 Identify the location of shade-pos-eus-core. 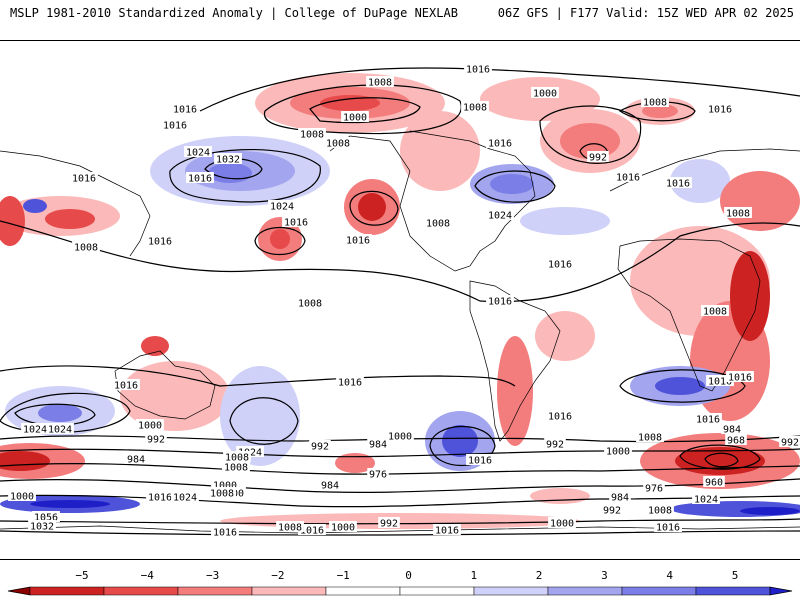
(512, 184).